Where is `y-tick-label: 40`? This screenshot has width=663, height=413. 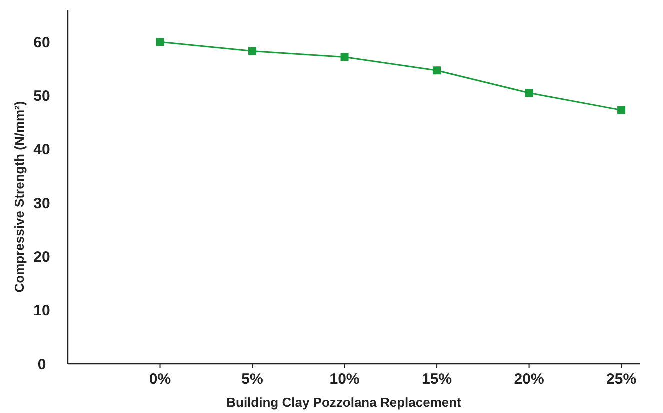
y-tick-label: 40 is located at coordinates (42, 150).